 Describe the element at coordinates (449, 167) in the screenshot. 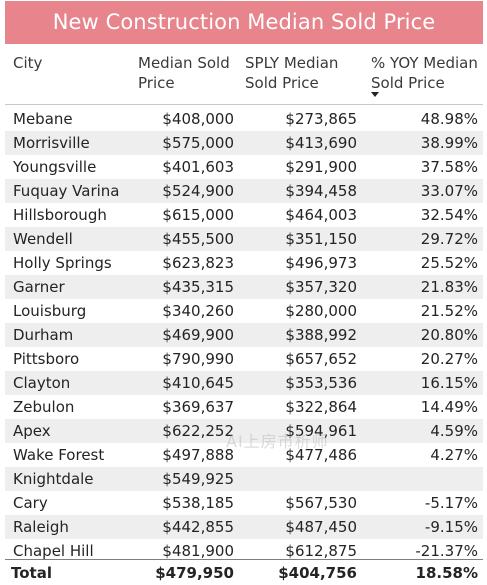

I see `yoy-cell: 37.58%` at that location.